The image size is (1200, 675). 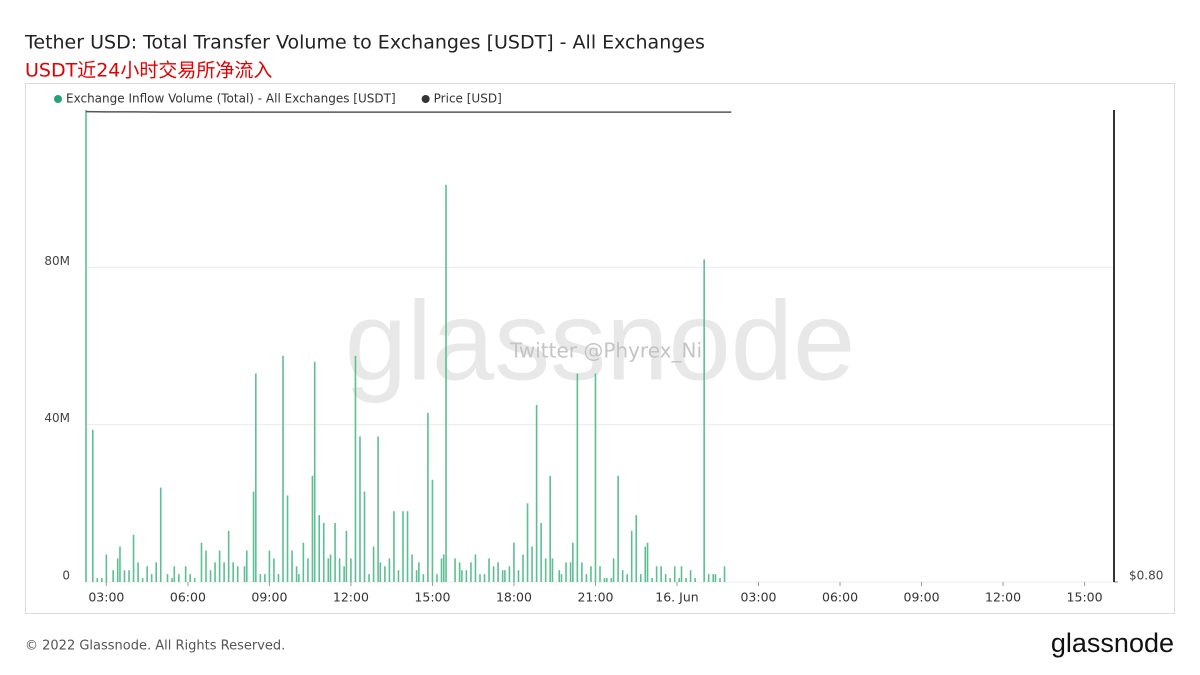 I want to click on annotation: Twitter @Phyrex_Ni, so click(x=605, y=351).